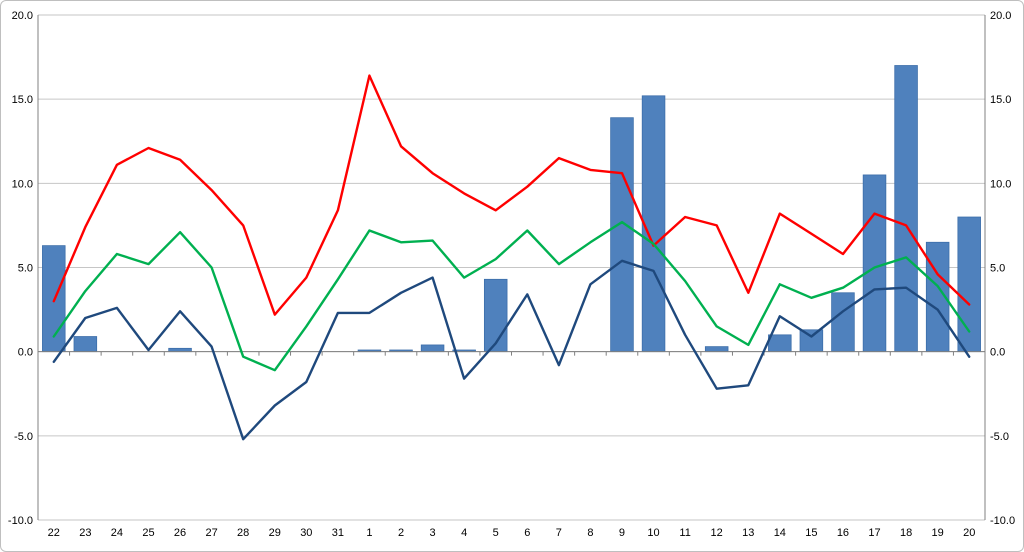 This screenshot has width=1024, height=552. I want to click on x-tick-label: 28, so click(243, 533).